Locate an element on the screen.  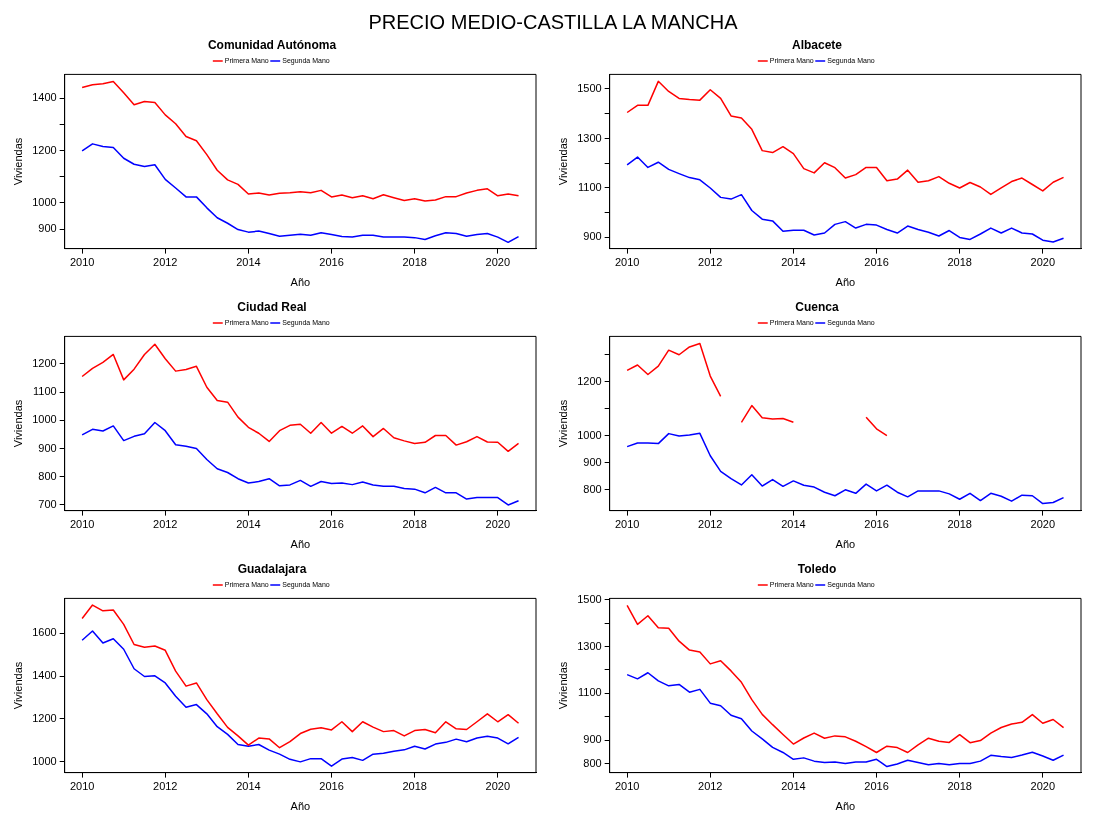
chart-title: Ciudad Real is located at coordinates (272, 306).